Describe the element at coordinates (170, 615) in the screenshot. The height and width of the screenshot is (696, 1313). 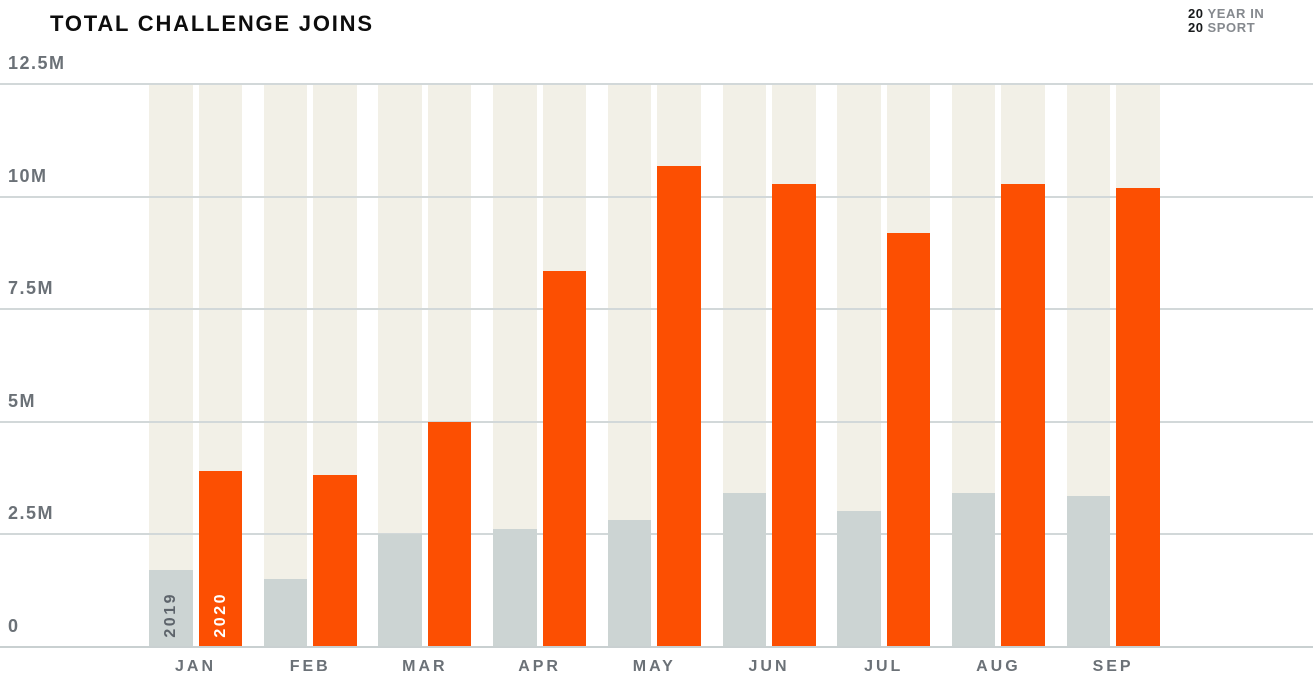
I see `series-label-2019: 2019` at that location.